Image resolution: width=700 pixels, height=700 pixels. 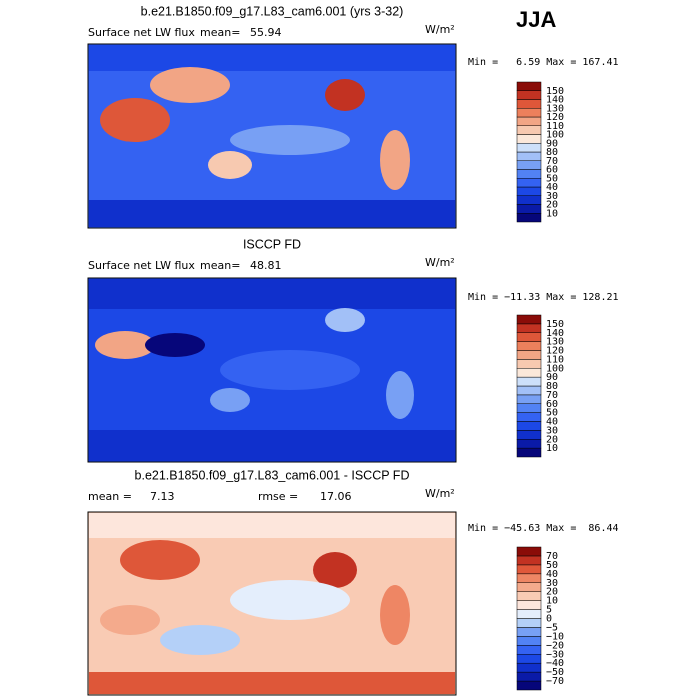 I want to click on panel-title: ISCCP FD, so click(x=272, y=244).